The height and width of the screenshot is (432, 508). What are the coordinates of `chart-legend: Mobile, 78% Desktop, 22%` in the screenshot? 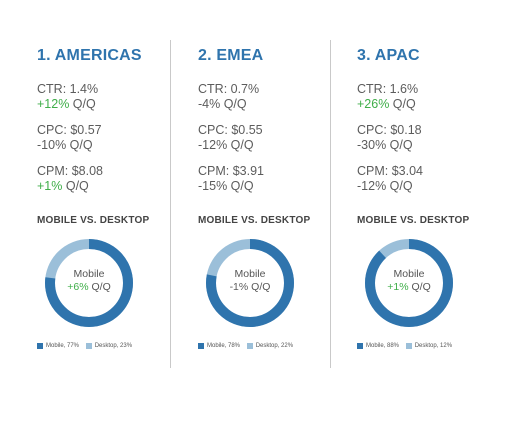 It's located at (248, 346).